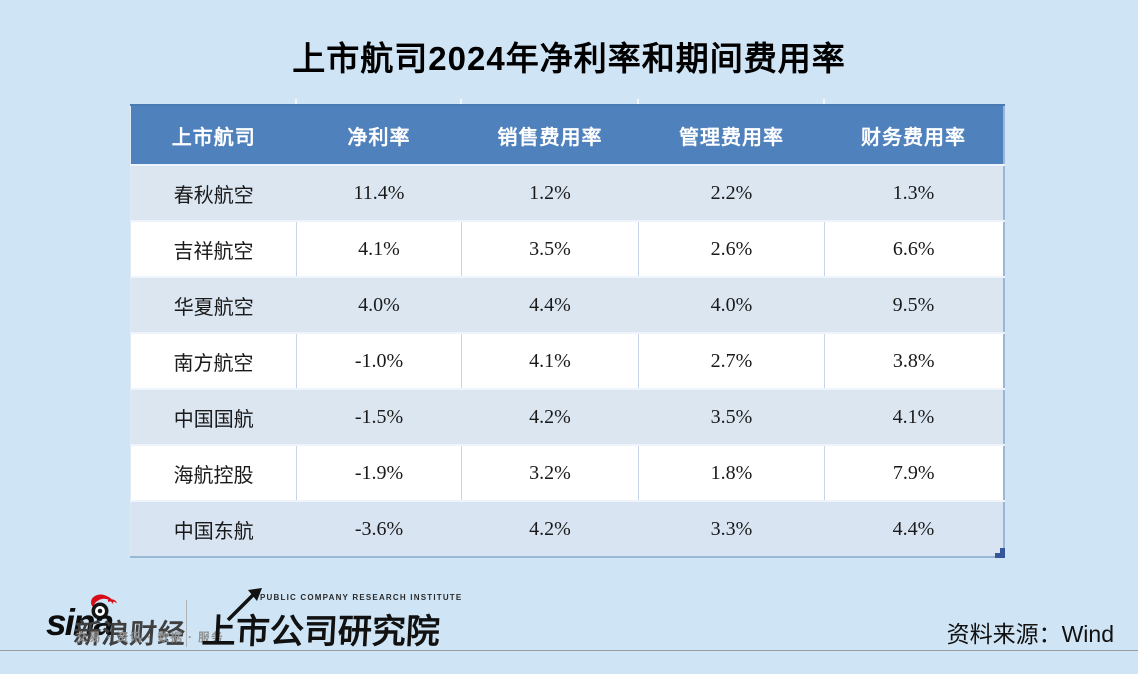 The image size is (1138, 674). I want to click on cell-company: 中国东航, so click(213, 531).